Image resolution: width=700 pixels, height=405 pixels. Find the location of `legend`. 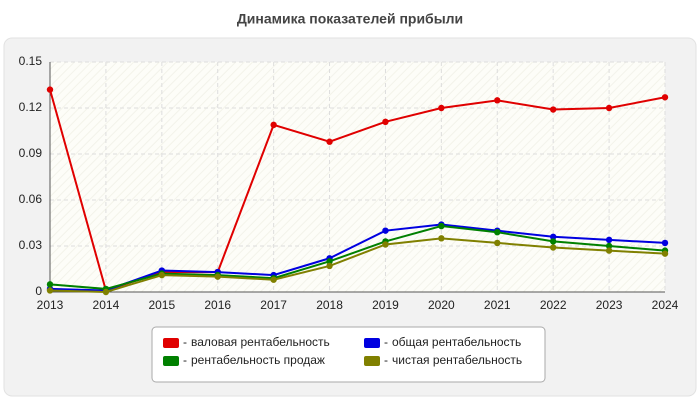

legend is located at coordinates (348, 354).